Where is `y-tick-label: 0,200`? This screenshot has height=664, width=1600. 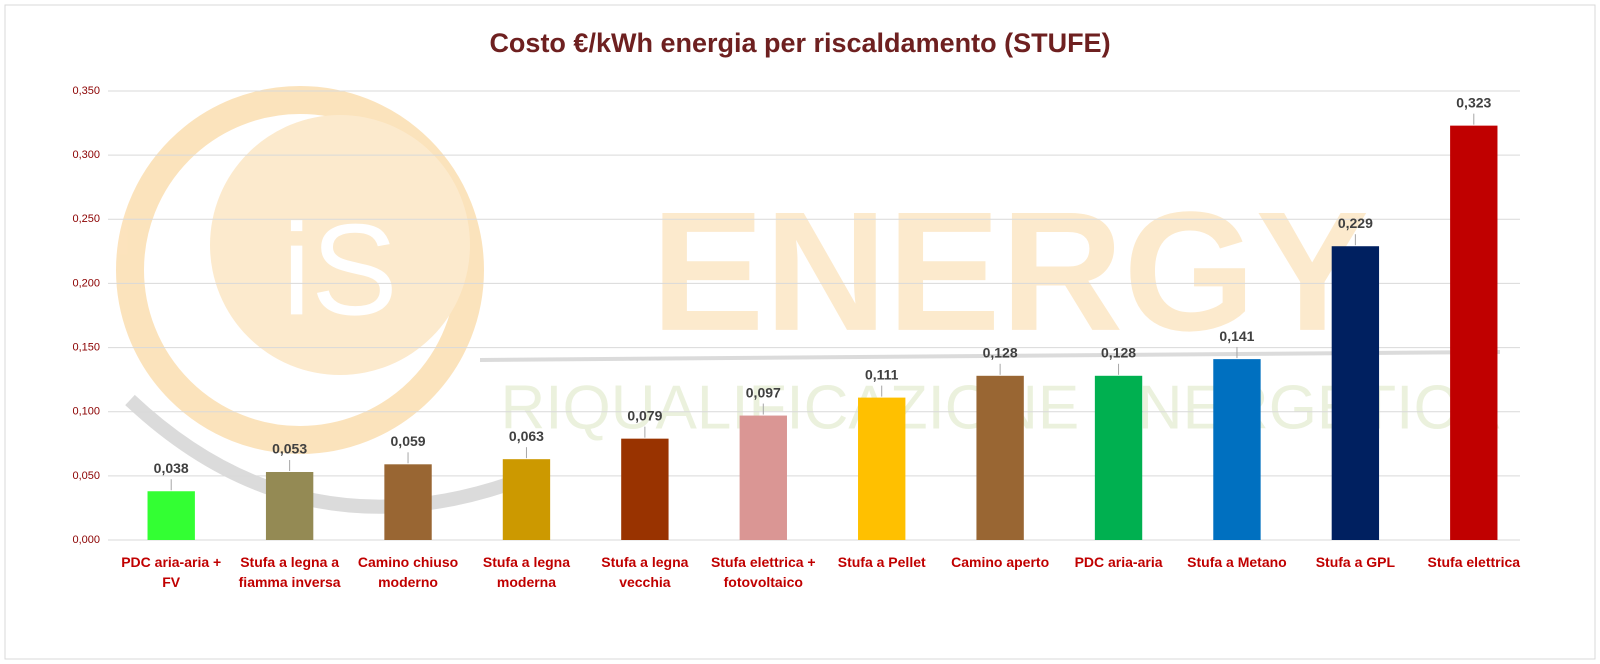
y-tick-label: 0,200 is located at coordinates (86, 283).